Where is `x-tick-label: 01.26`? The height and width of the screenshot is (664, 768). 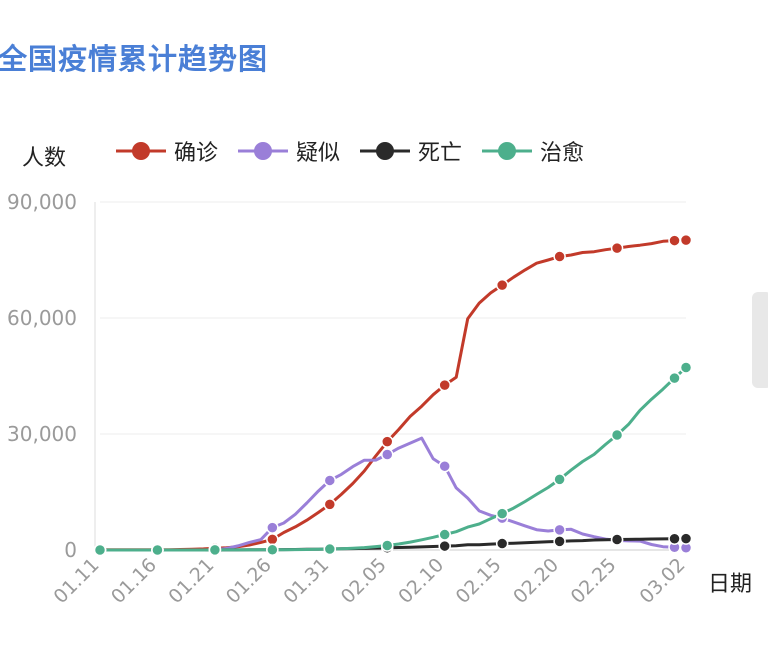
x-tick-label: 01.26 is located at coordinates (249, 581).